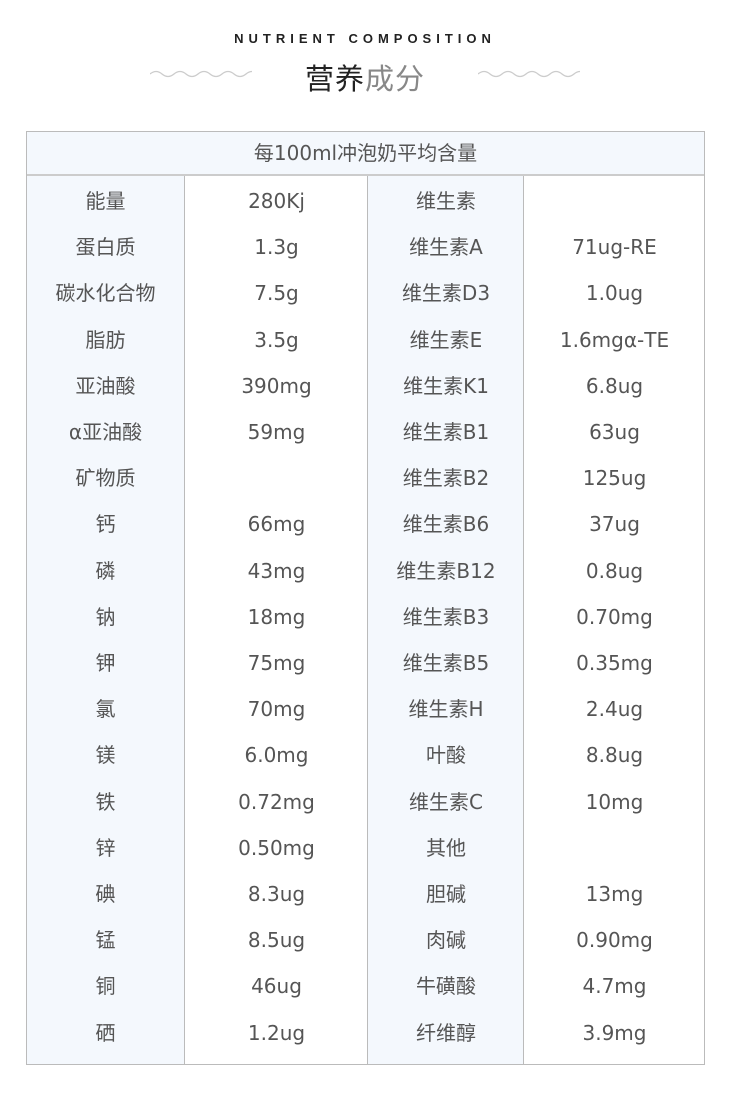  I want to click on vitamin-name: 维生素B6, so click(446, 524).